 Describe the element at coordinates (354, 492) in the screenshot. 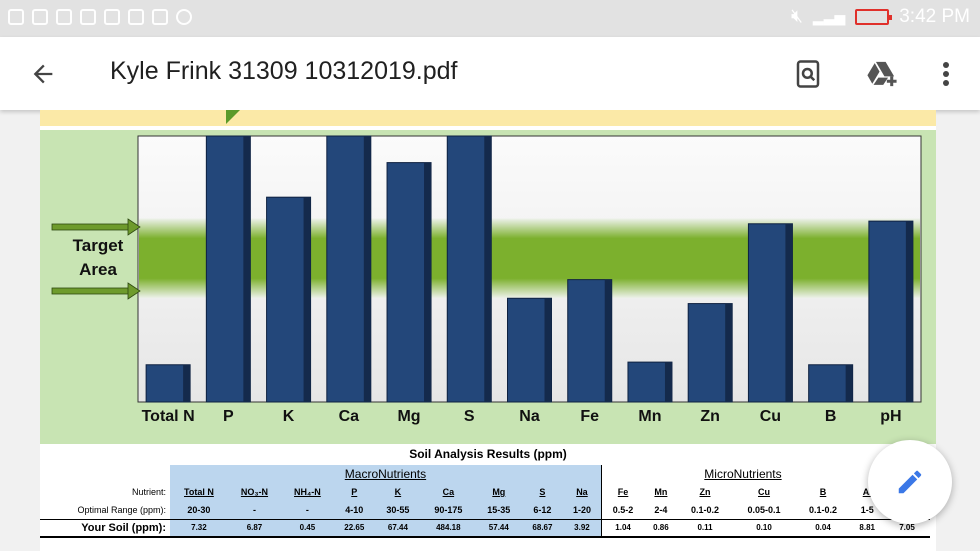

I see `nutrient-header-cell: P` at that location.